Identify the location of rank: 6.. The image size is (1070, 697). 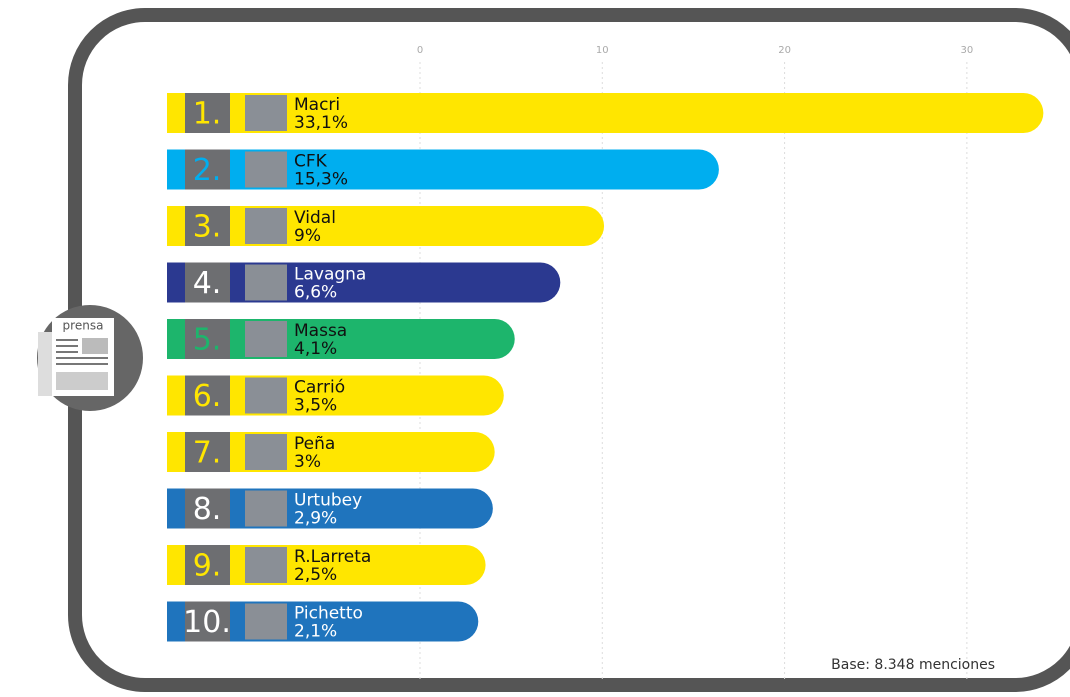
(207, 396).